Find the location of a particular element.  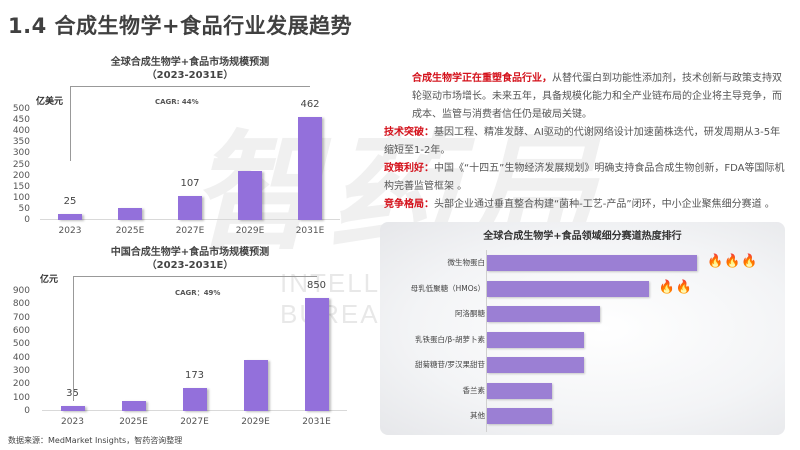

ranking-axis is located at coordinates (486, 341).